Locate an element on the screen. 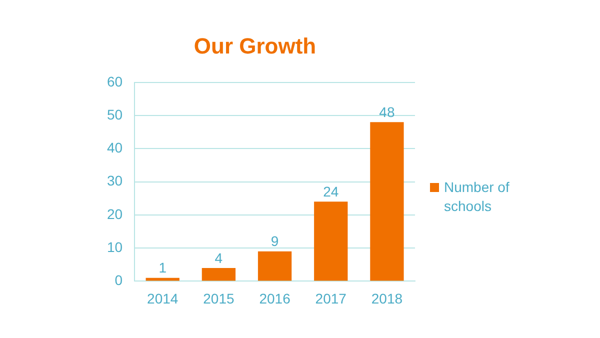  x-tick-label: 2014 is located at coordinates (162, 298).